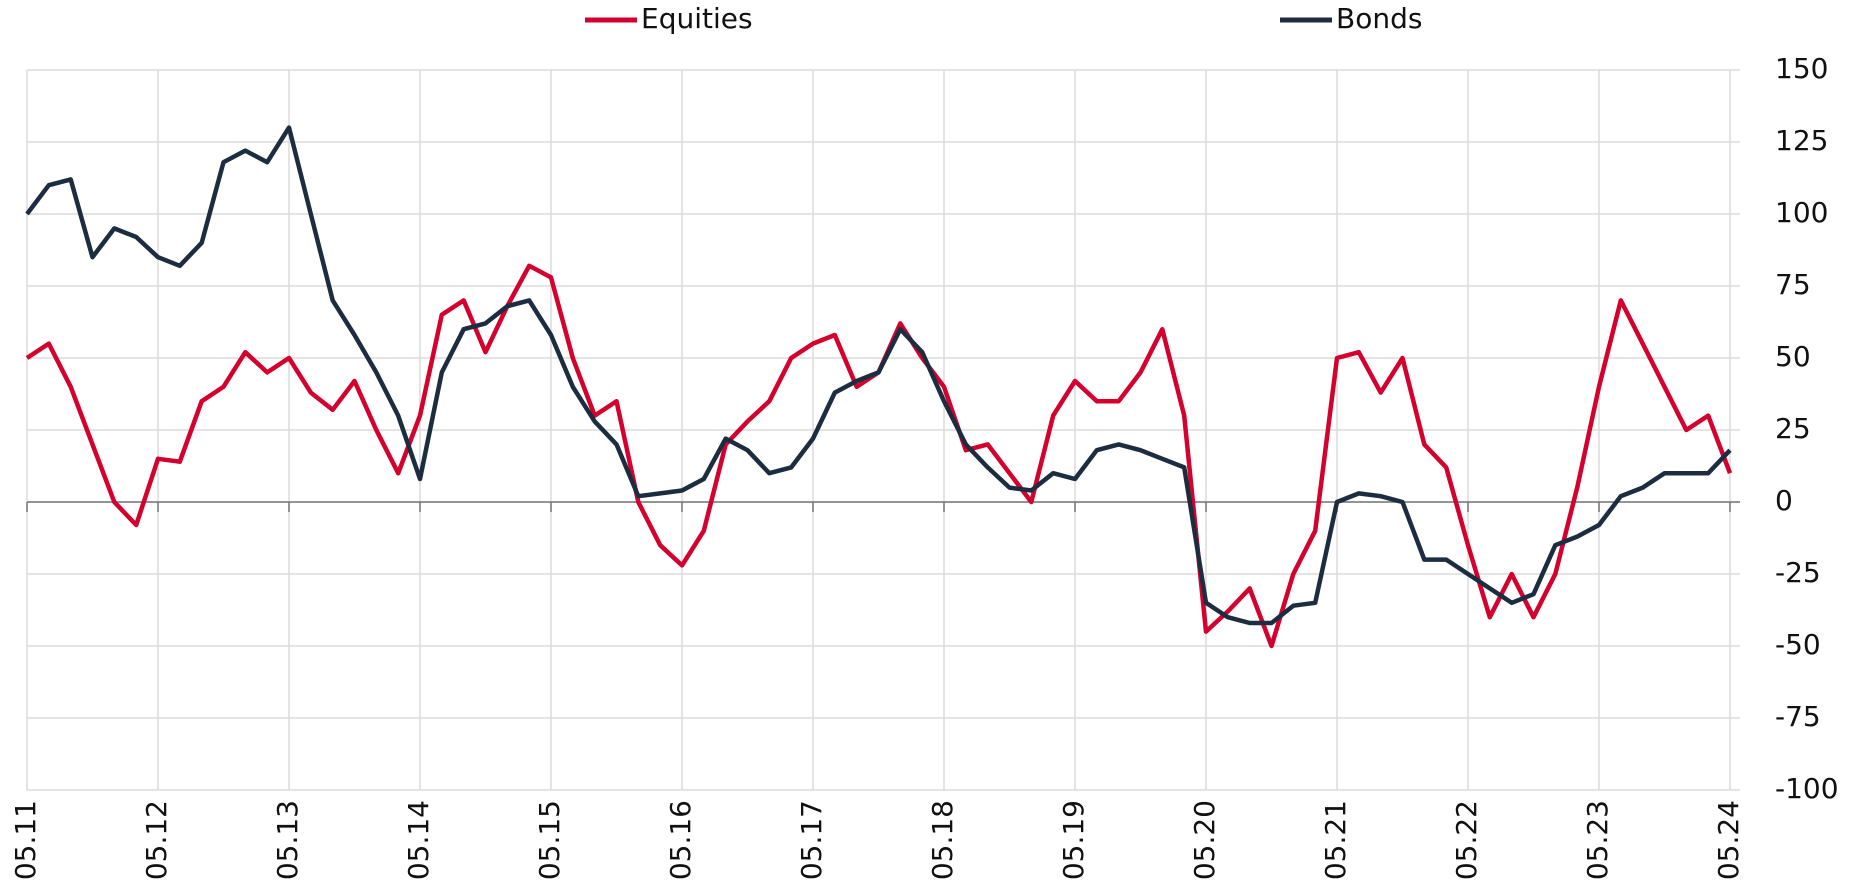  What do you see at coordinates (1798, 644) in the screenshot?
I see `y-tick-label: -50` at bounding box center [1798, 644].